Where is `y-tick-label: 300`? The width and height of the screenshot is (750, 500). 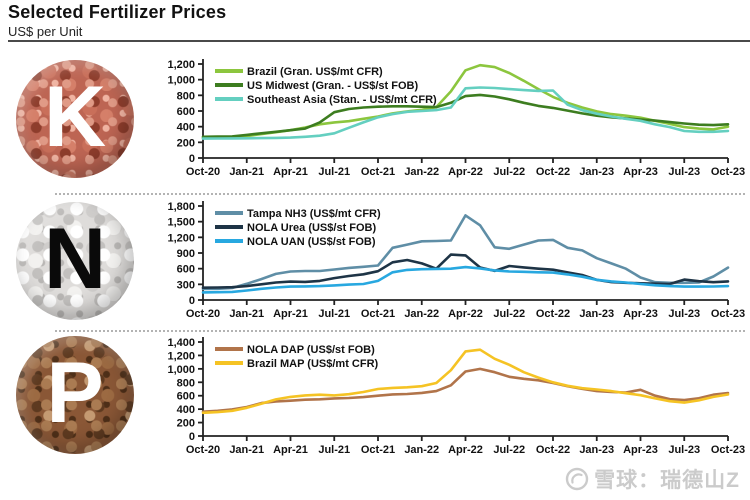
y-tick-label: 300 is located at coordinates (186, 285).